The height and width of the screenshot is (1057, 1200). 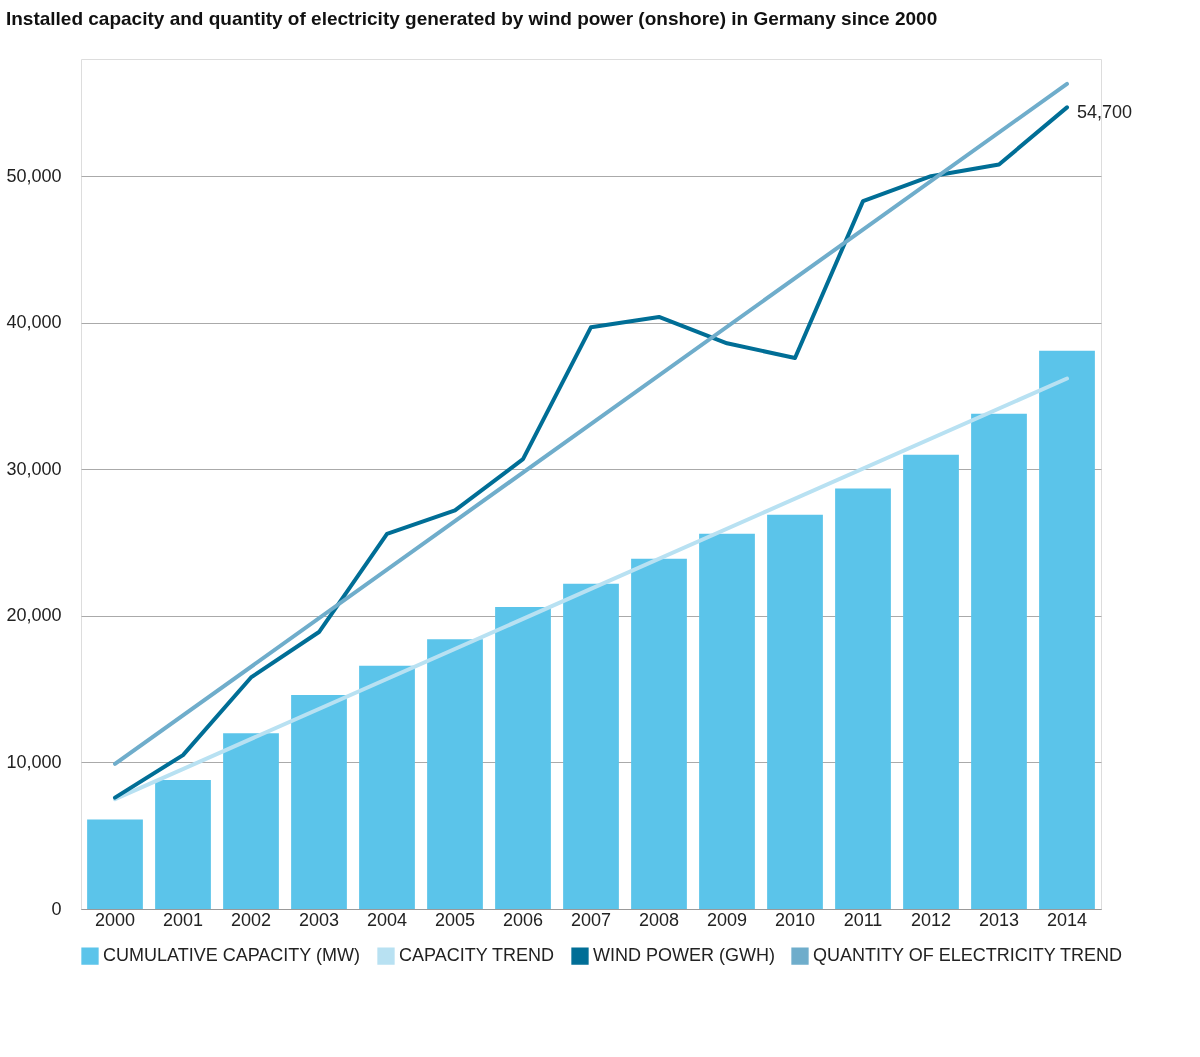 What do you see at coordinates (34, 761) in the screenshot?
I see `y-tick-label: 10,000` at bounding box center [34, 761].